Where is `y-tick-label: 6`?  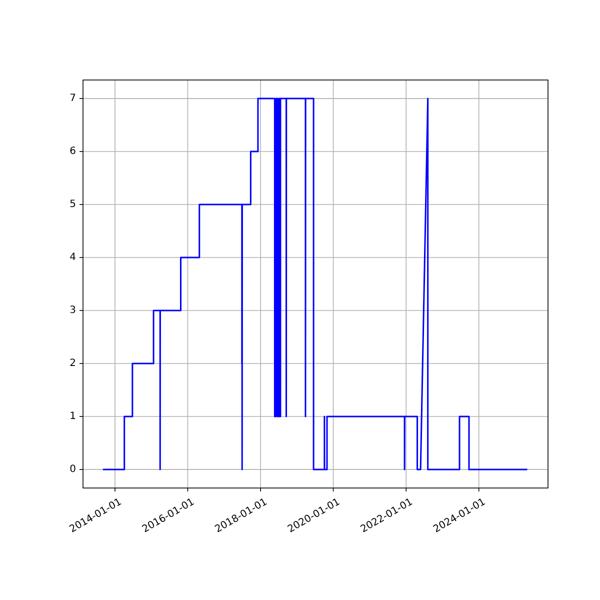
y-tick-label: 6 is located at coordinates (73, 152).